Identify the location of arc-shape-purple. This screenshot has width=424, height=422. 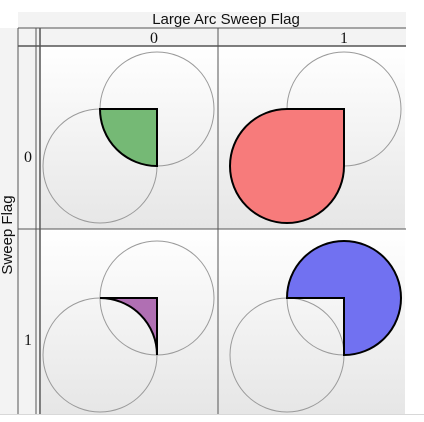
(128, 326).